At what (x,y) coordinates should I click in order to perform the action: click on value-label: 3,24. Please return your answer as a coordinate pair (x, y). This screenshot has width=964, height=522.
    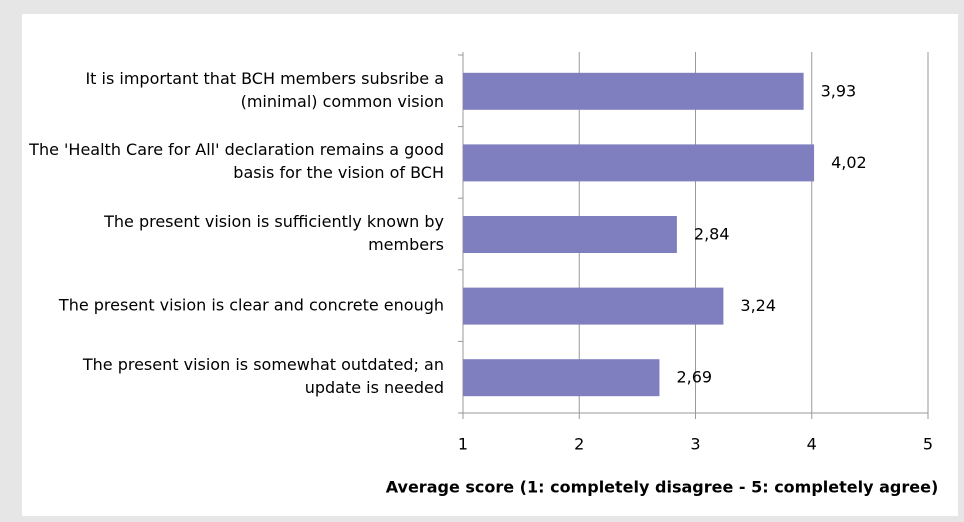
    Looking at the image, I should click on (758, 305).